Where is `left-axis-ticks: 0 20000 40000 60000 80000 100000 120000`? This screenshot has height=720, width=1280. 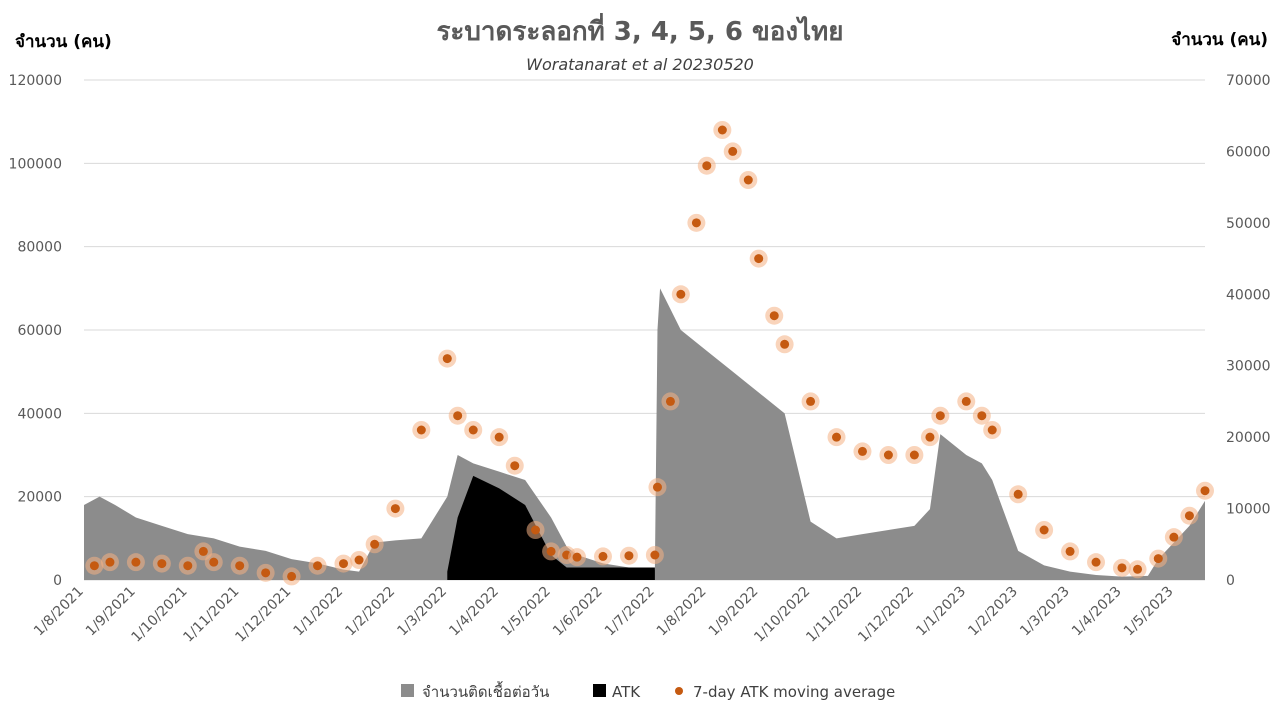
left-axis-ticks: 0 20000 40000 60000 80000 100000 120000 is located at coordinates (35, 331).